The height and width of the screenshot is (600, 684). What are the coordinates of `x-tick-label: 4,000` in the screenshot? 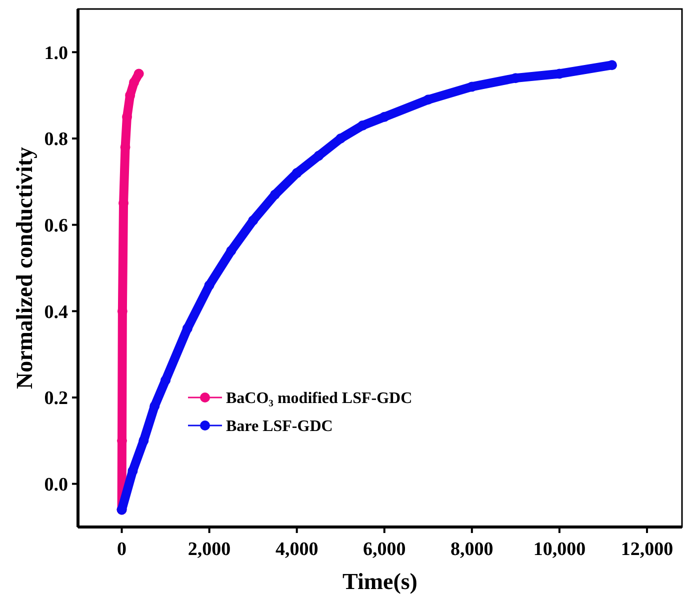 It's located at (296, 549).